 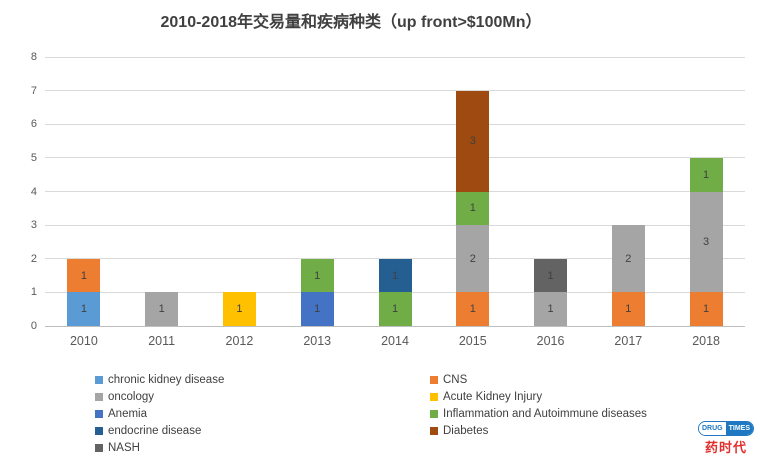 I want to click on drugtimes-logo: DRUG TIMES 药时代, so click(x=725, y=436).